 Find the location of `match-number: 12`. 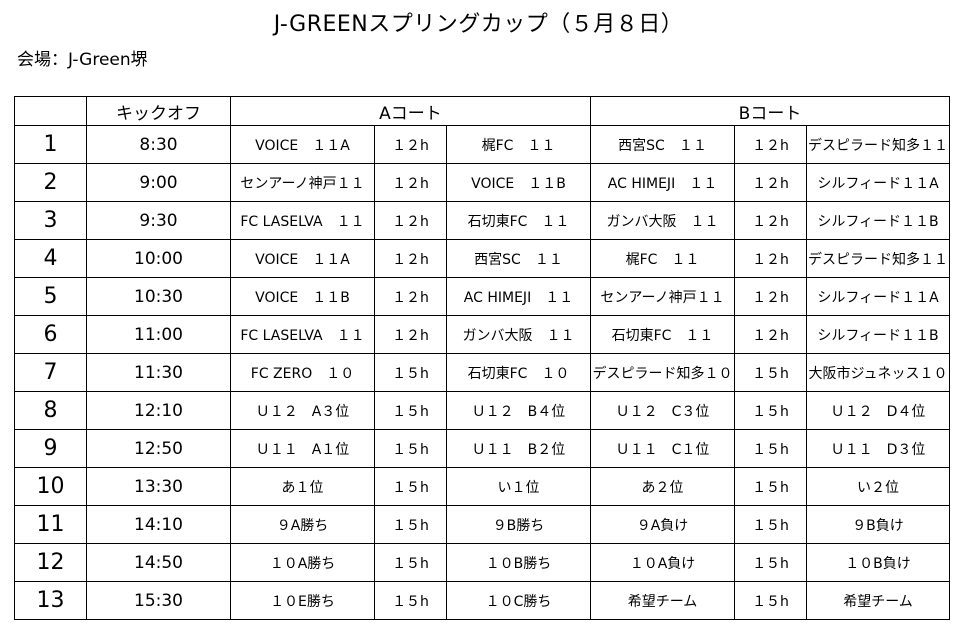

match-number: 12 is located at coordinates (50, 562).